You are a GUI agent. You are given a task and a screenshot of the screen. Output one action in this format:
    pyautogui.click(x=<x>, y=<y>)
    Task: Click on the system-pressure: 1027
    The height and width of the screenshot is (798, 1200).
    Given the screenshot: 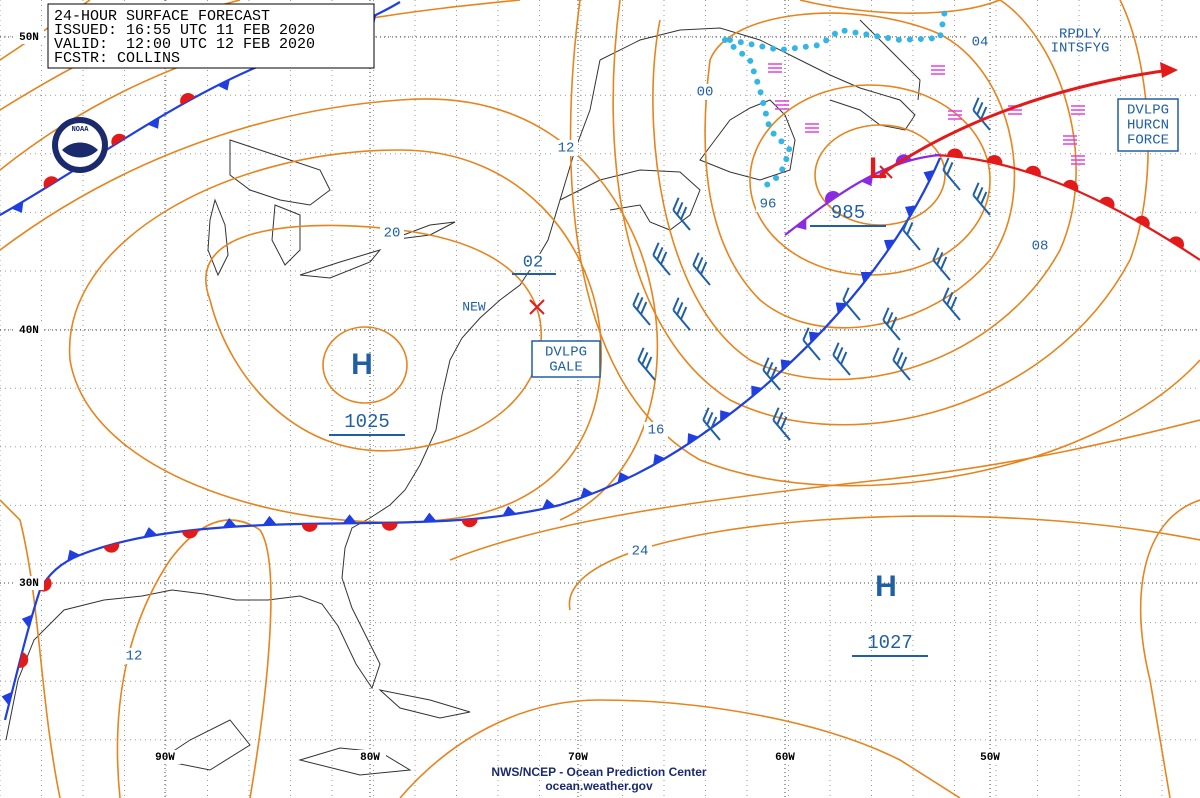 What is the action you would take?
    pyautogui.click(x=890, y=643)
    